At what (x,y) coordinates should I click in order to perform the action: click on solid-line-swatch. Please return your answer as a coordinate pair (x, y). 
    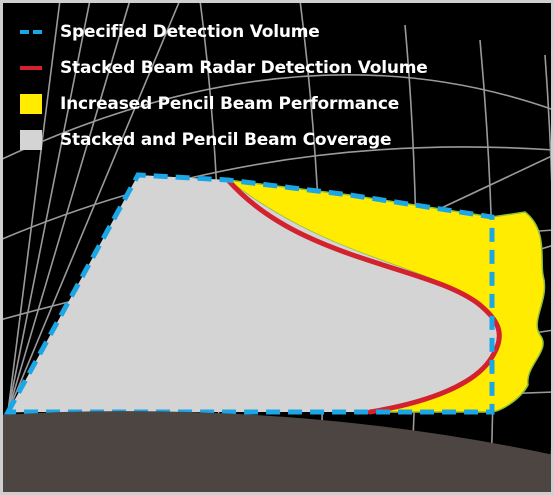
    Looking at the image, I should click on (31, 68).